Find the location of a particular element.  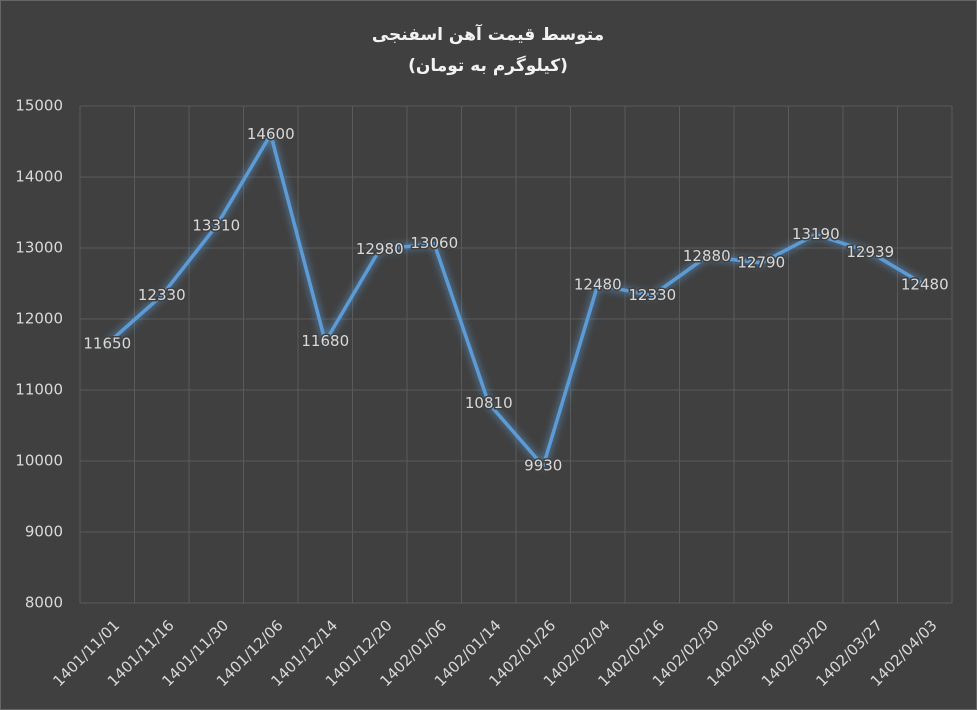

data-label: 12980 is located at coordinates (380, 249).